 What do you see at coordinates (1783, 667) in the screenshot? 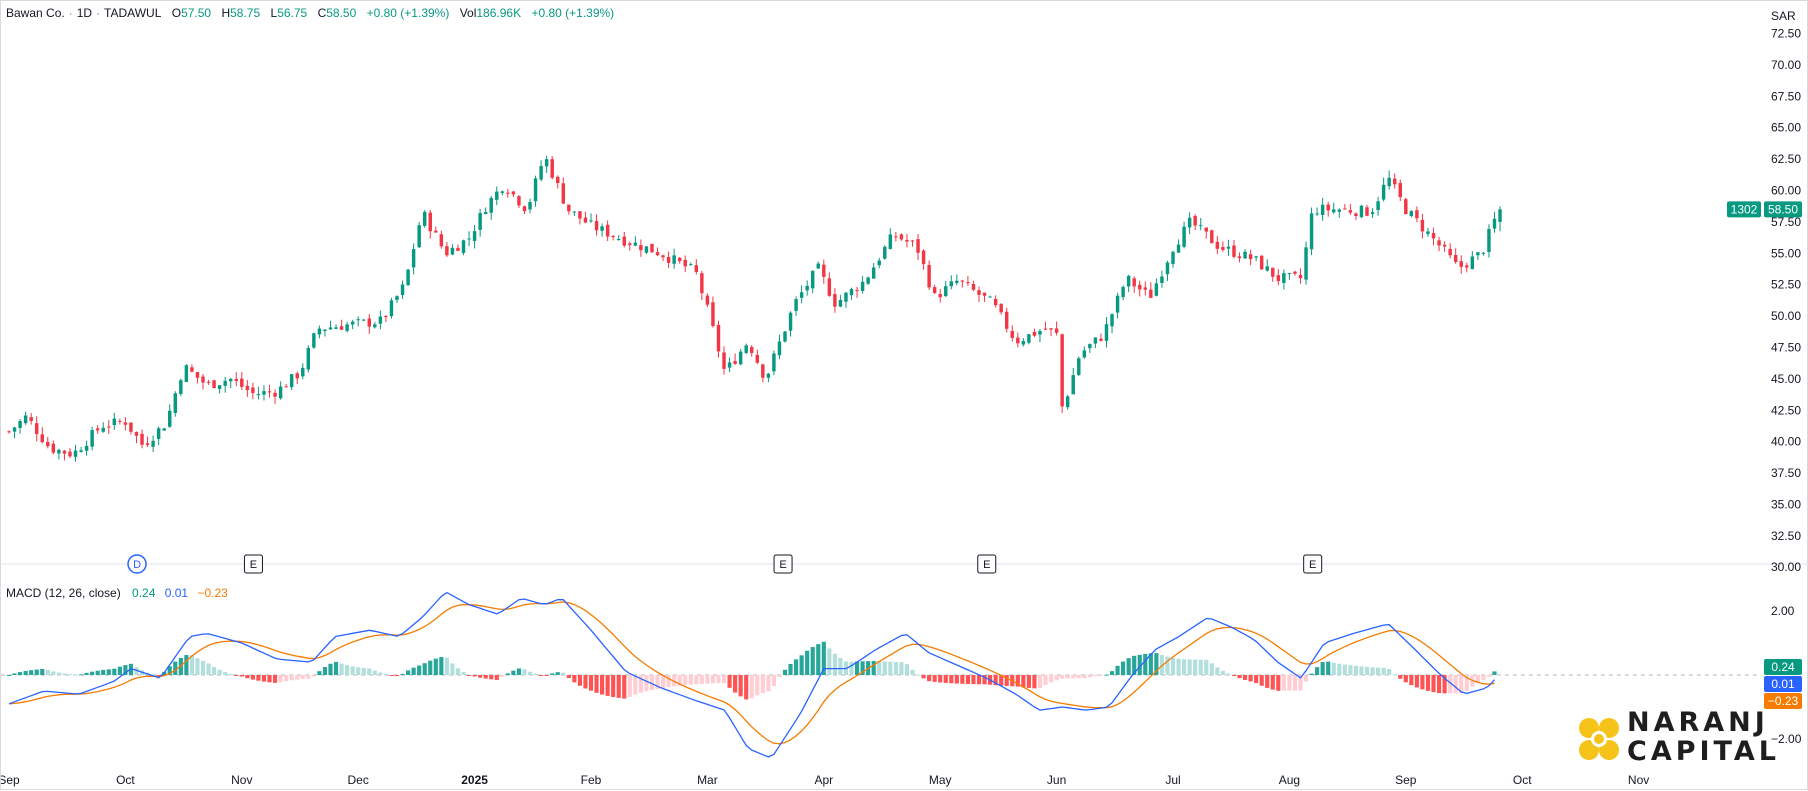
I see `macd-hist-badge-text: 0.24` at bounding box center [1783, 667].